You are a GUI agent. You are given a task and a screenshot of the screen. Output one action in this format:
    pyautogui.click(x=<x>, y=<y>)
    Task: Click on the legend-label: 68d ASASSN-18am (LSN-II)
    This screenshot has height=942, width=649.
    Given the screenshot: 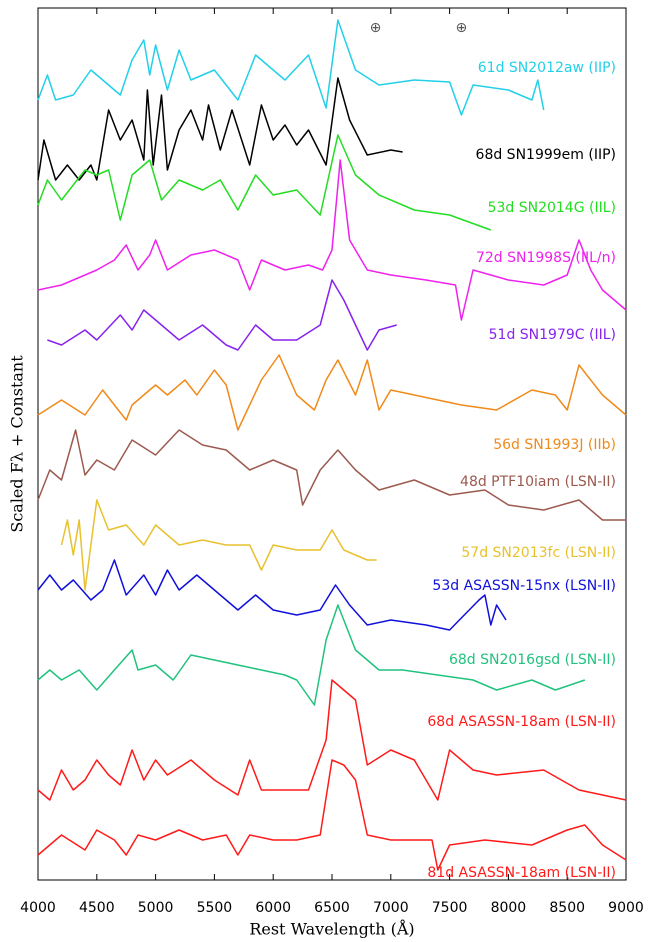 What is the action you would take?
    pyautogui.click(x=521, y=722)
    